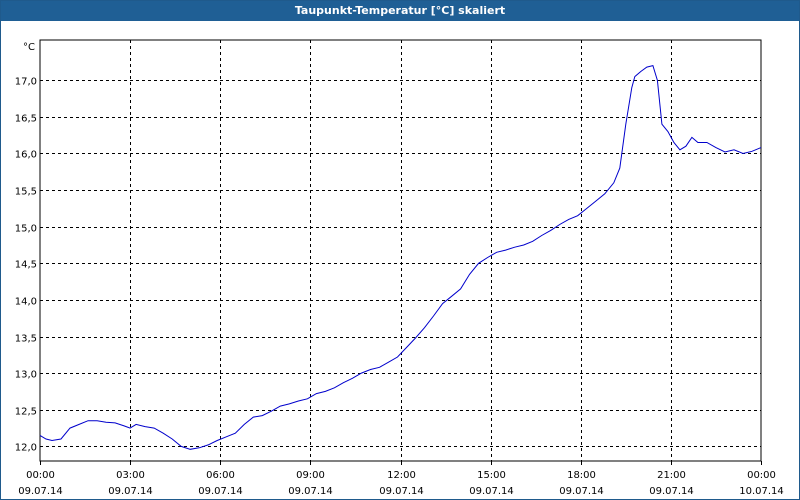 Image resolution: width=800 pixels, height=500 pixels. I want to click on x-tick-time: 09:00, so click(310, 475).